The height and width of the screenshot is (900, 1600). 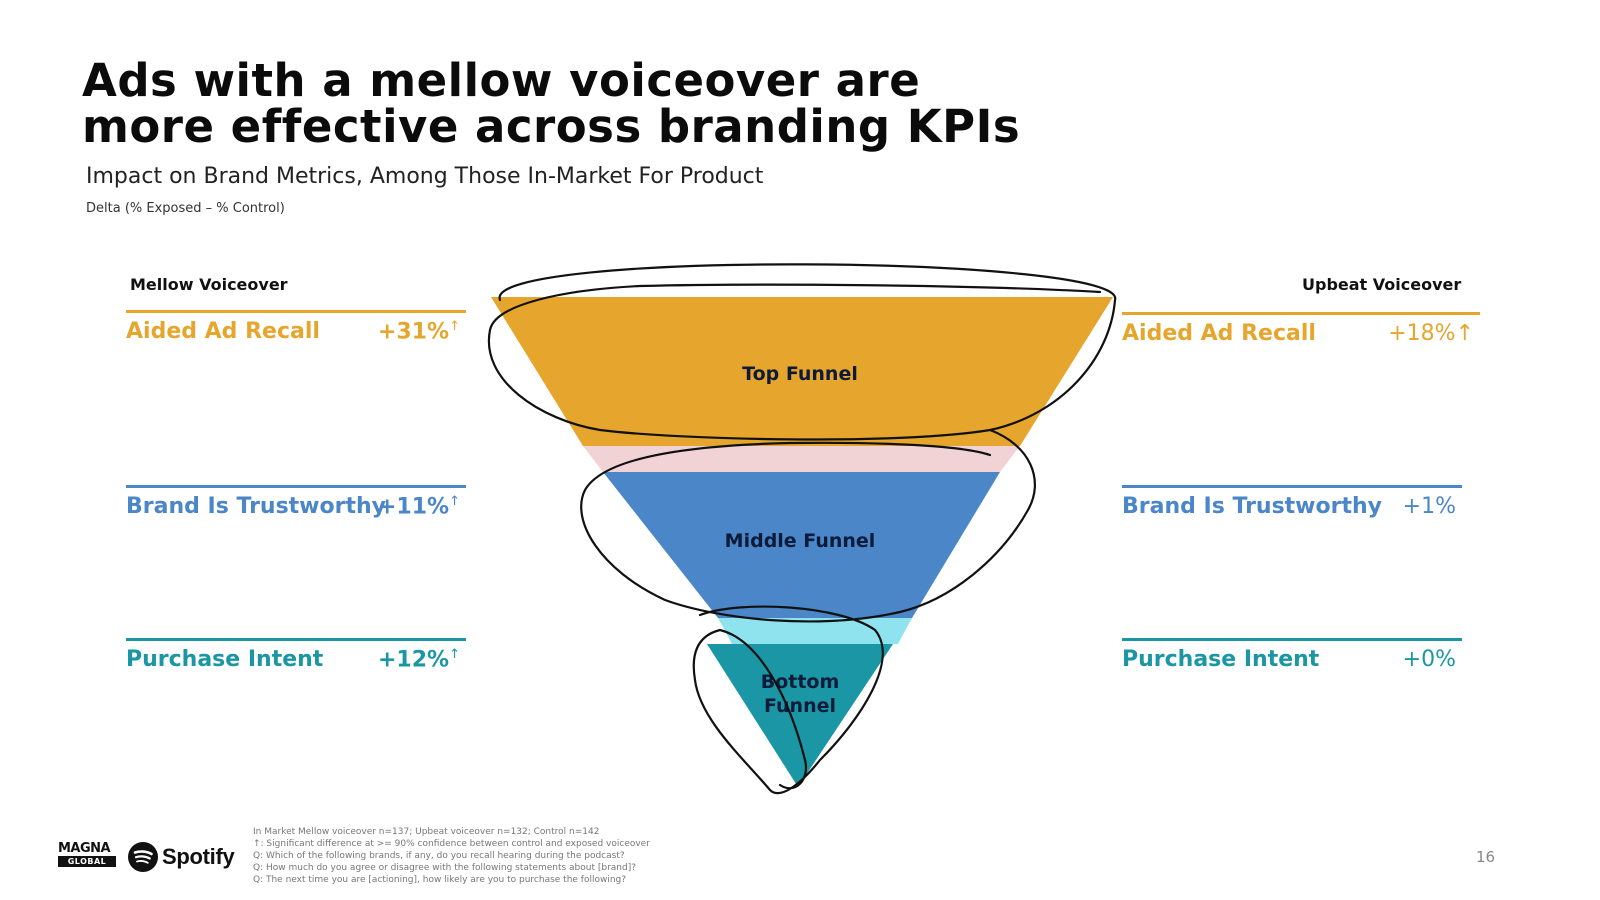 I want to click on upbeat-heading: Upbeat Voiceover, so click(x=1382, y=284).